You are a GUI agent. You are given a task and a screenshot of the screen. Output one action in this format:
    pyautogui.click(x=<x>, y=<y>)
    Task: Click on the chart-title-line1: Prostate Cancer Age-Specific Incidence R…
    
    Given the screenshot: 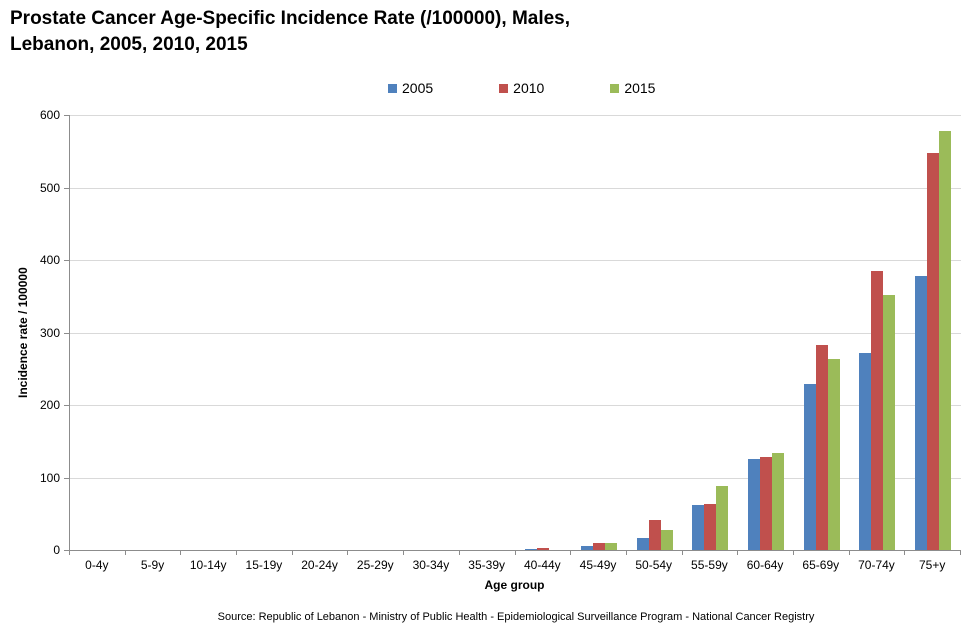 What is the action you would take?
    pyautogui.click(x=290, y=18)
    